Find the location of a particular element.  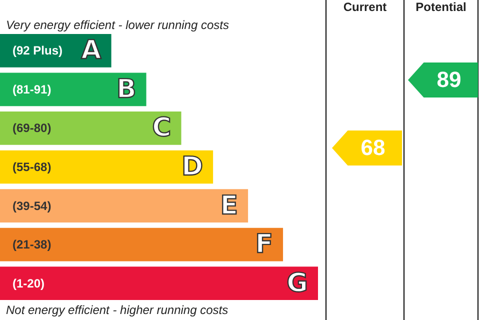

y-tick-label: (69-80) is located at coordinates (32, 128).